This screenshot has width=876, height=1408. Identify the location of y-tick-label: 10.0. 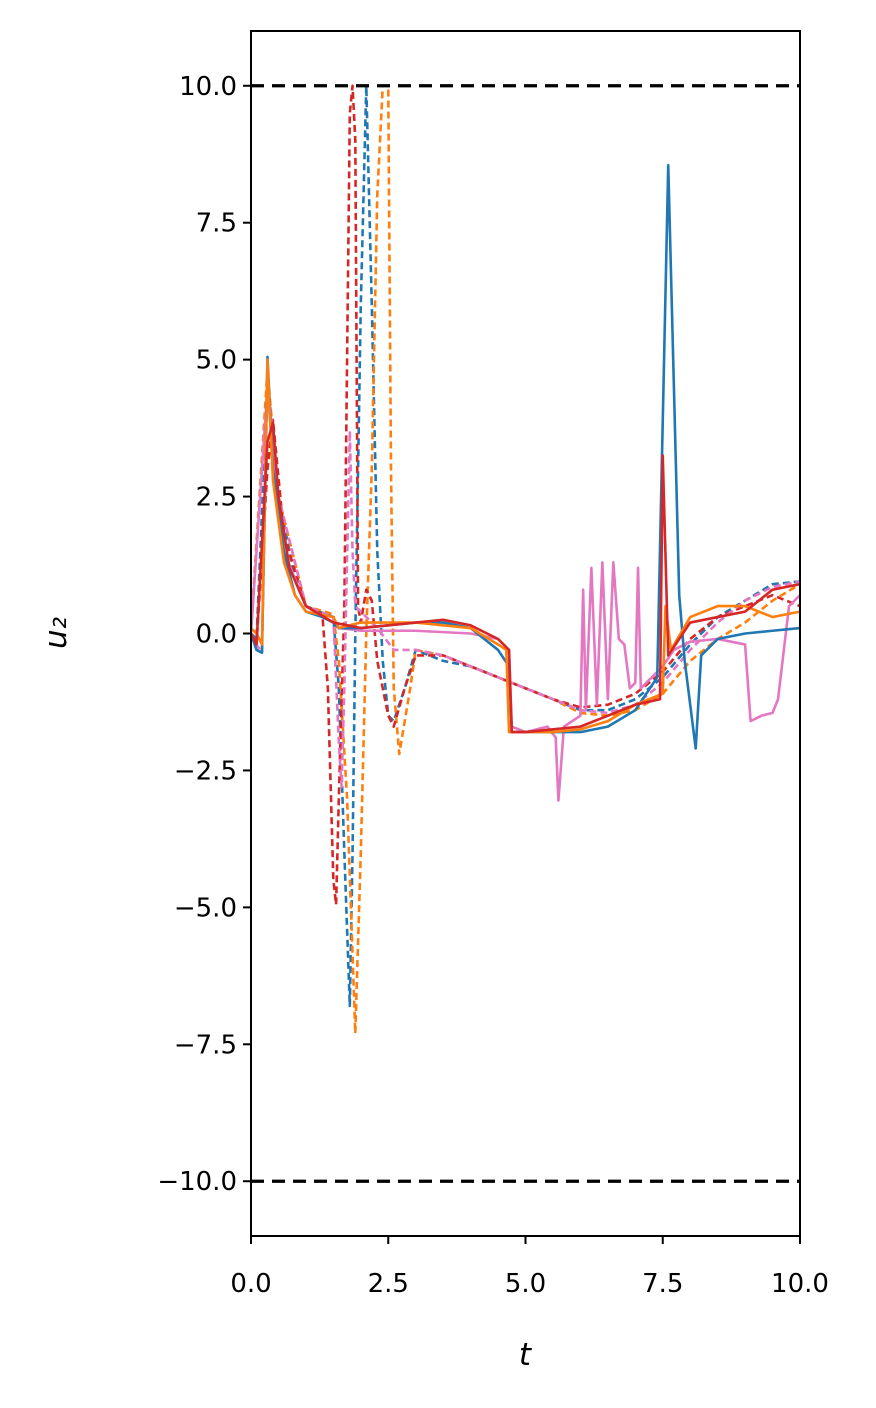
(208, 87).